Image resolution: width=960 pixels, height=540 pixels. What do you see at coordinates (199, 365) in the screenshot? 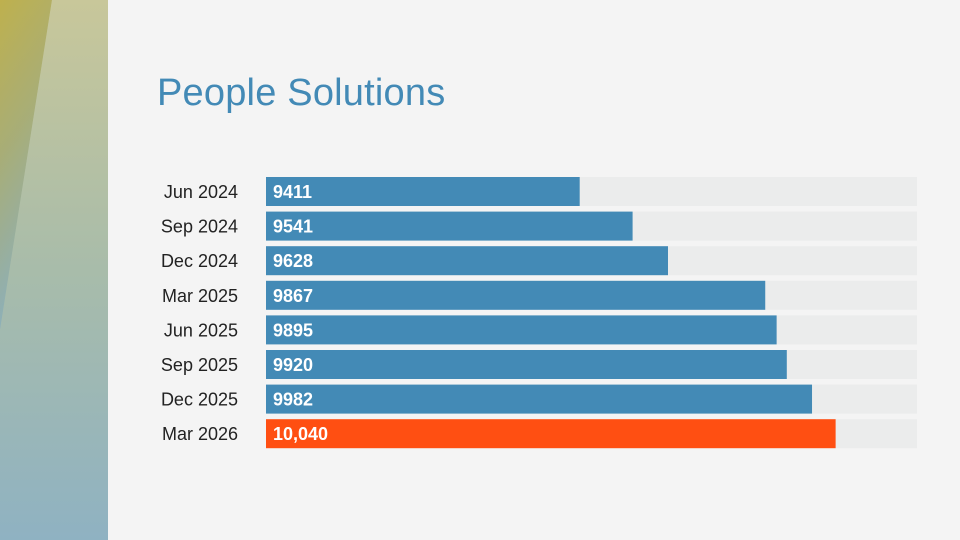
I see `category-label: Sep 2025` at bounding box center [199, 365].